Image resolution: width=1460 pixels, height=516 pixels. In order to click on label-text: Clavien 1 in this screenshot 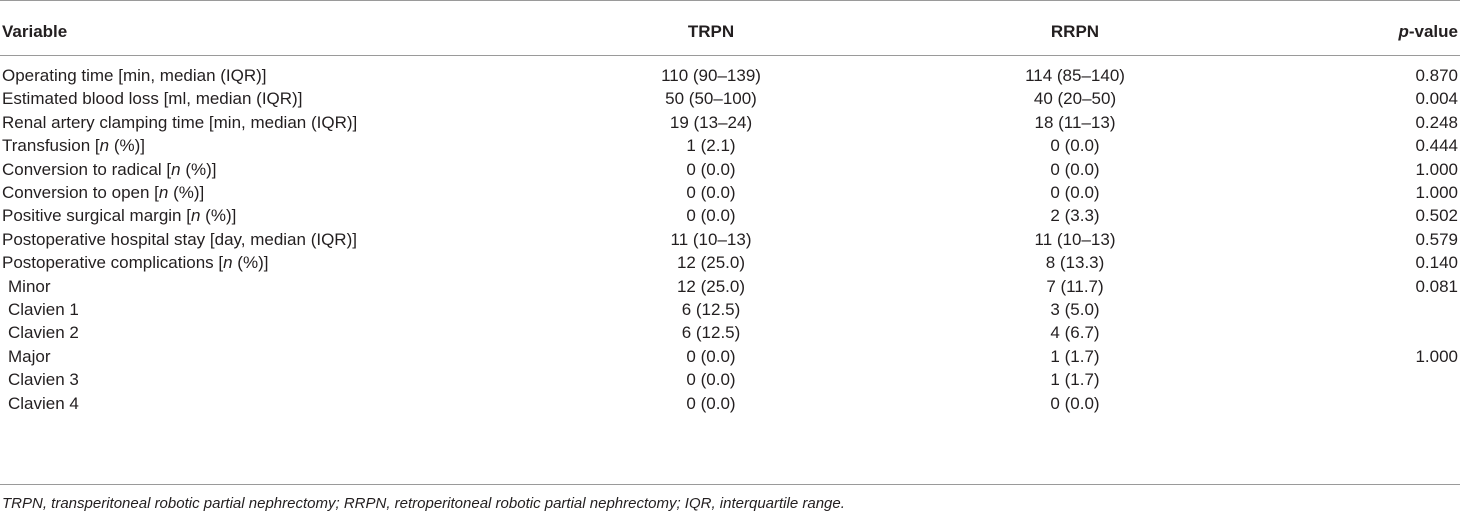, I will do `click(43, 309)`.